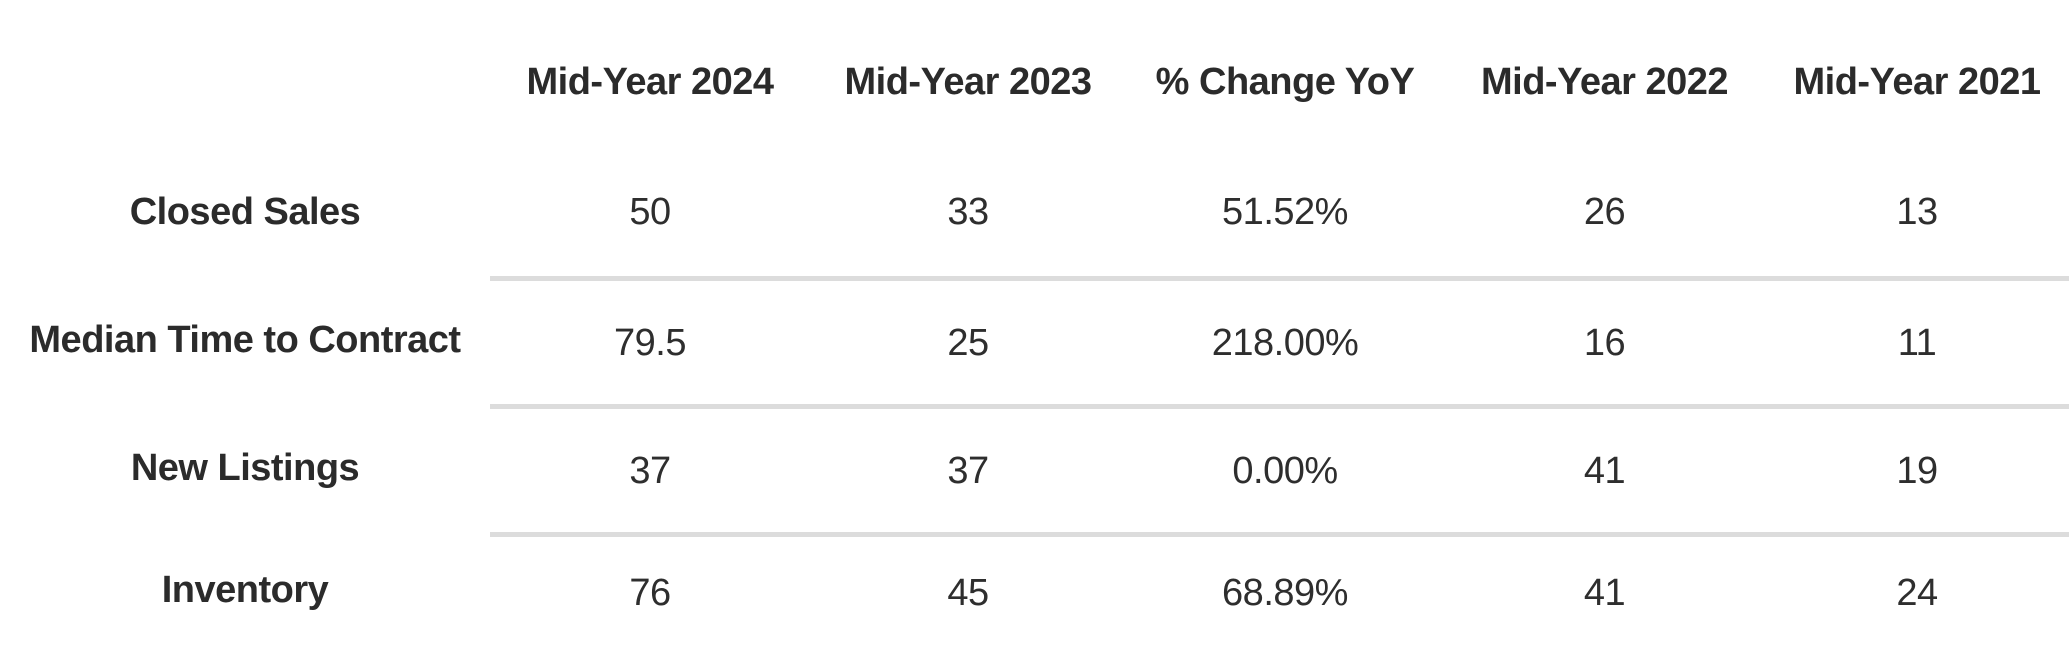  I want to click on column-header-mid-year-2023: Mid-Year 2023, so click(968, 82).